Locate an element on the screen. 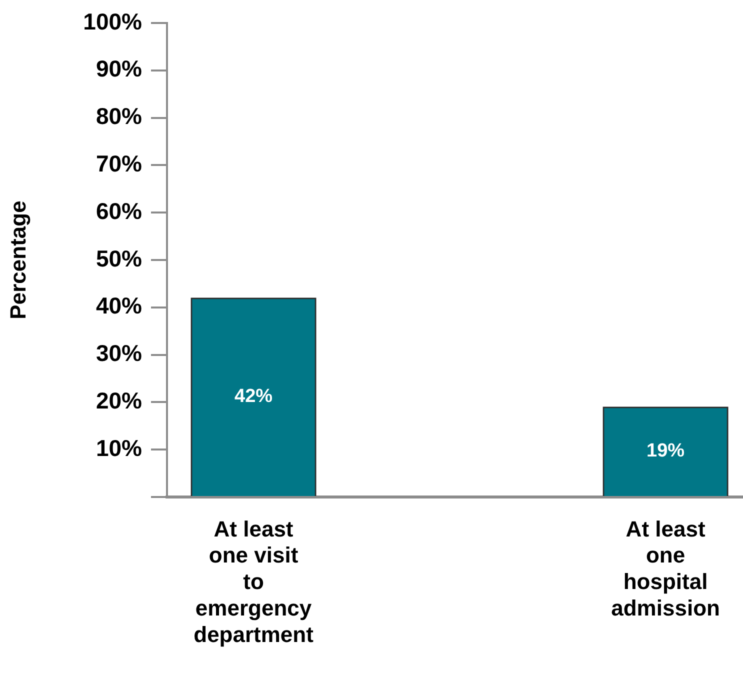  y-axis-title: Percentage is located at coordinates (17, 260).